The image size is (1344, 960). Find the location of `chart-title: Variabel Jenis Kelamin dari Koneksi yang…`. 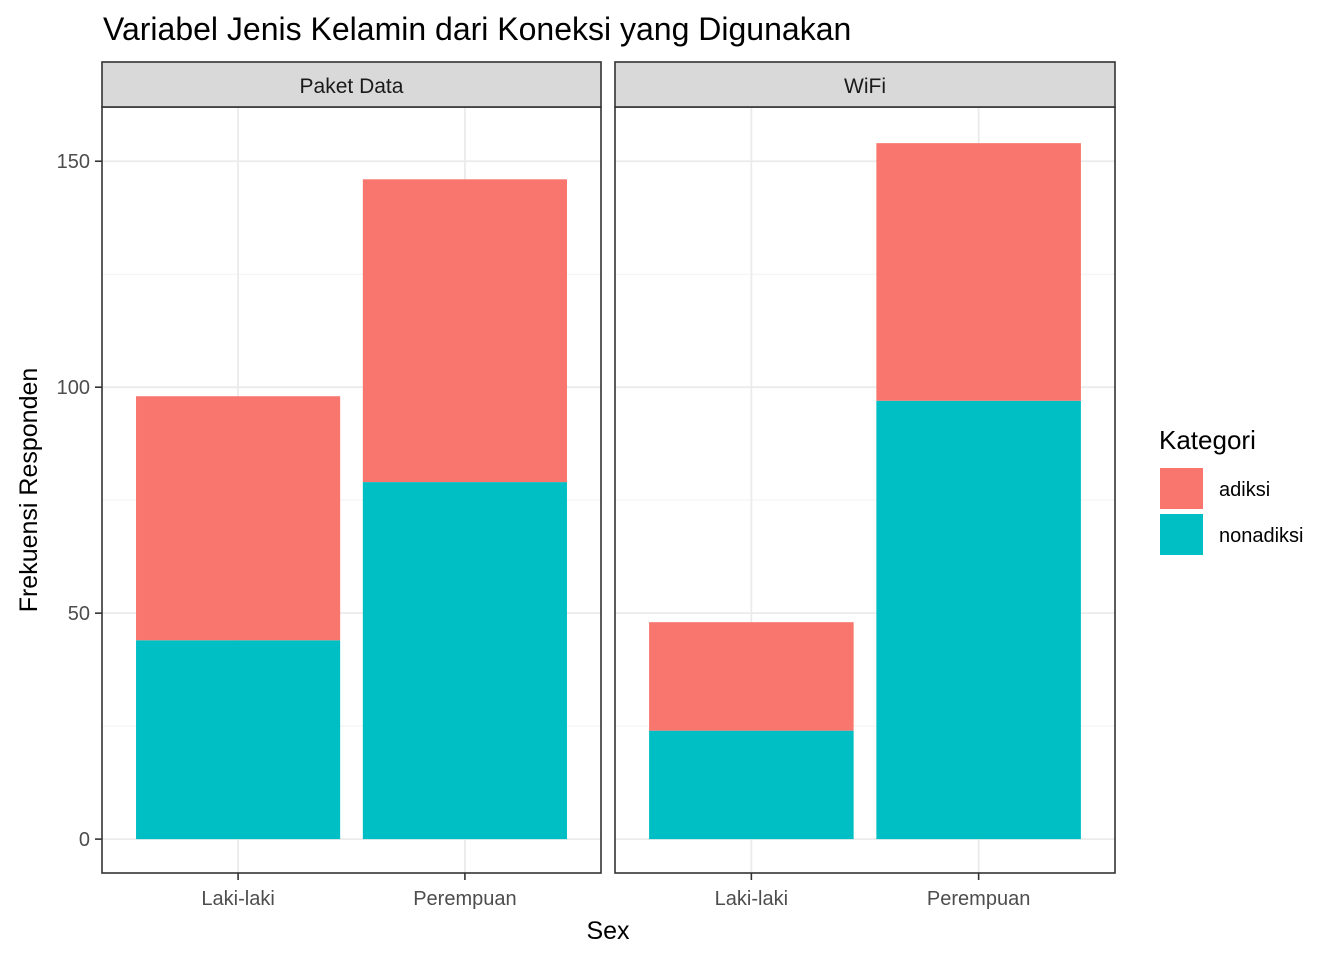

chart-title: Variabel Jenis Kelamin dari Koneksi yang… is located at coordinates (477, 29).